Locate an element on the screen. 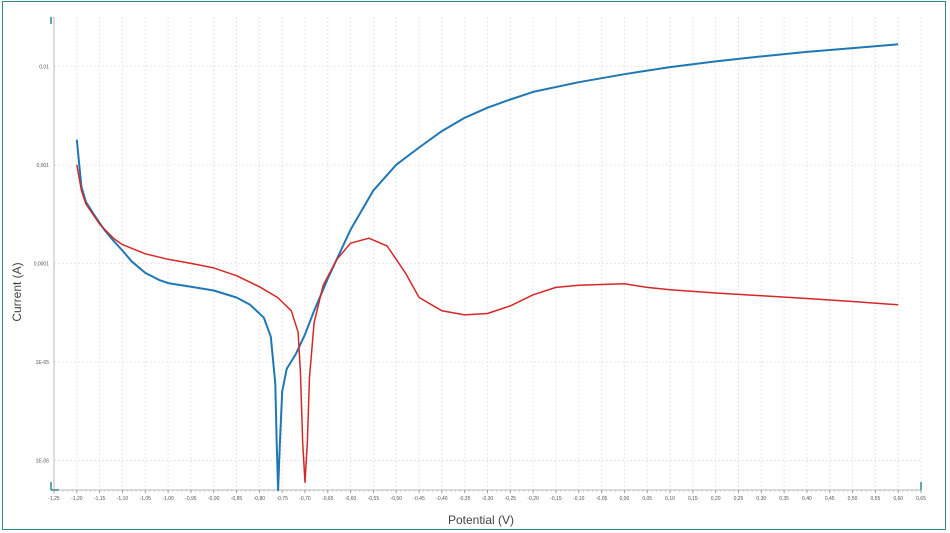  y-tick-label: 1E-05 is located at coordinates (43, 363).